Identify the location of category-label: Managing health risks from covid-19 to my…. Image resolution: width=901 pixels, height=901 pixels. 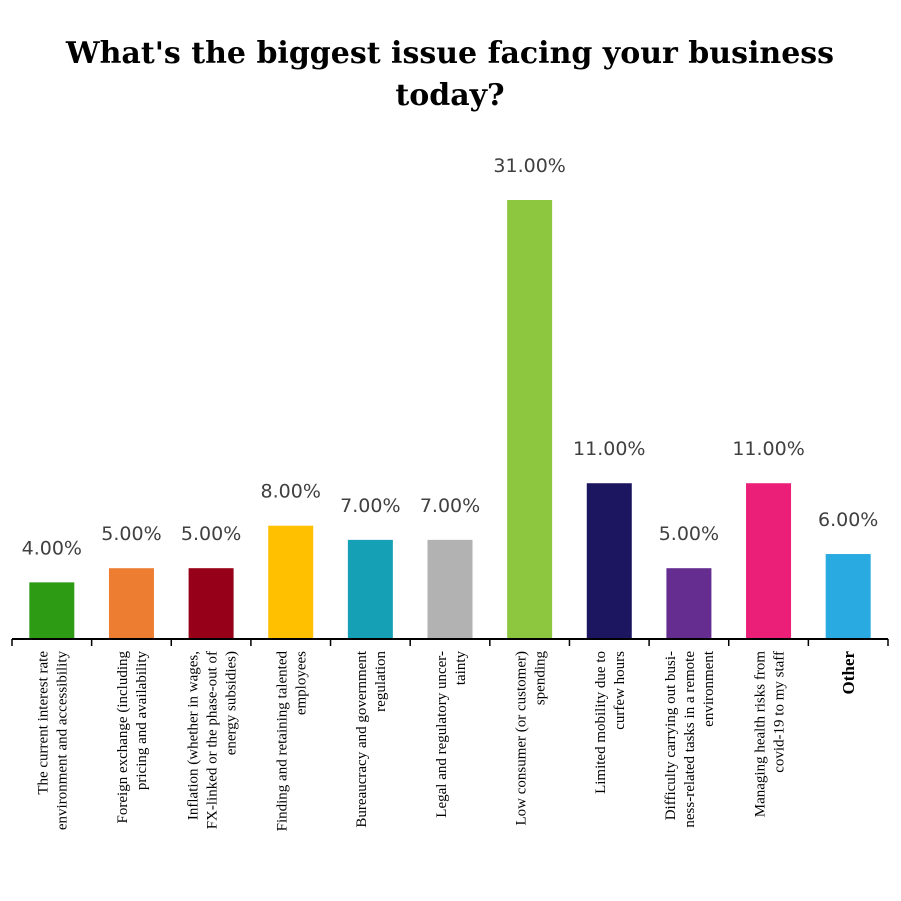
(769, 734).